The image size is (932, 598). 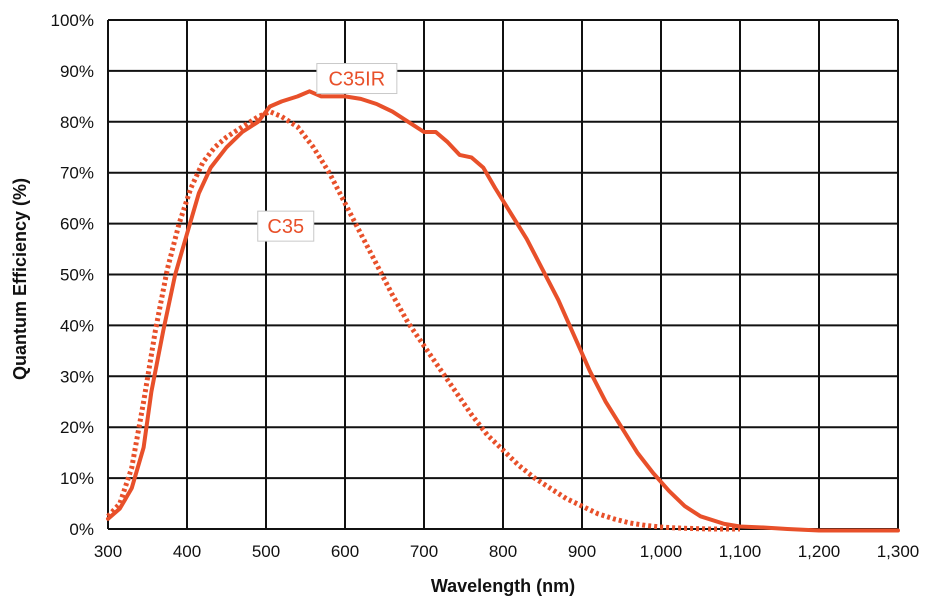 What do you see at coordinates (77, 478) in the screenshot?
I see `y-tick-label: 10%` at bounding box center [77, 478].